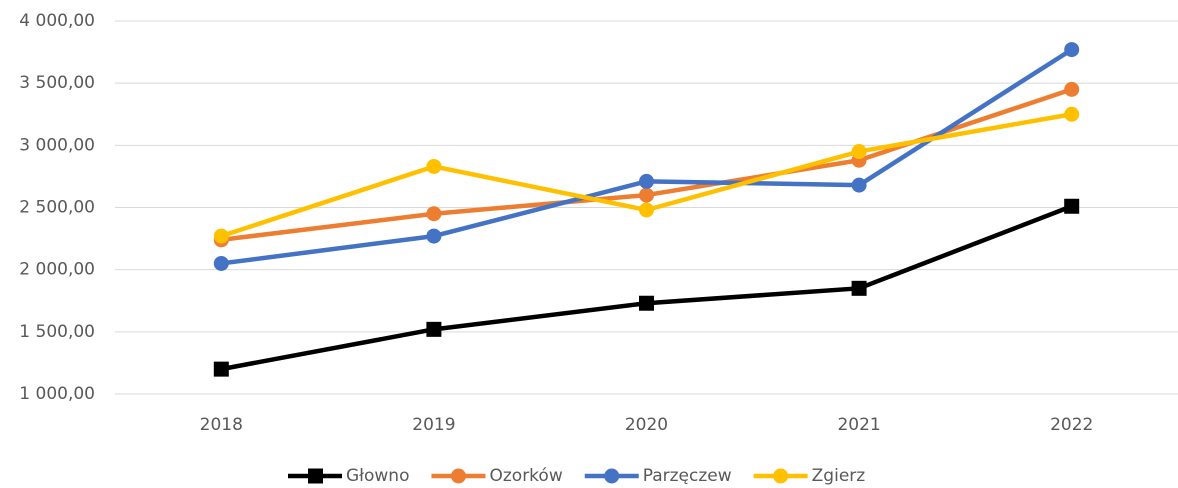 The image size is (1178, 488). I want to click on y-tick-label: 1 500,00, so click(57, 332).